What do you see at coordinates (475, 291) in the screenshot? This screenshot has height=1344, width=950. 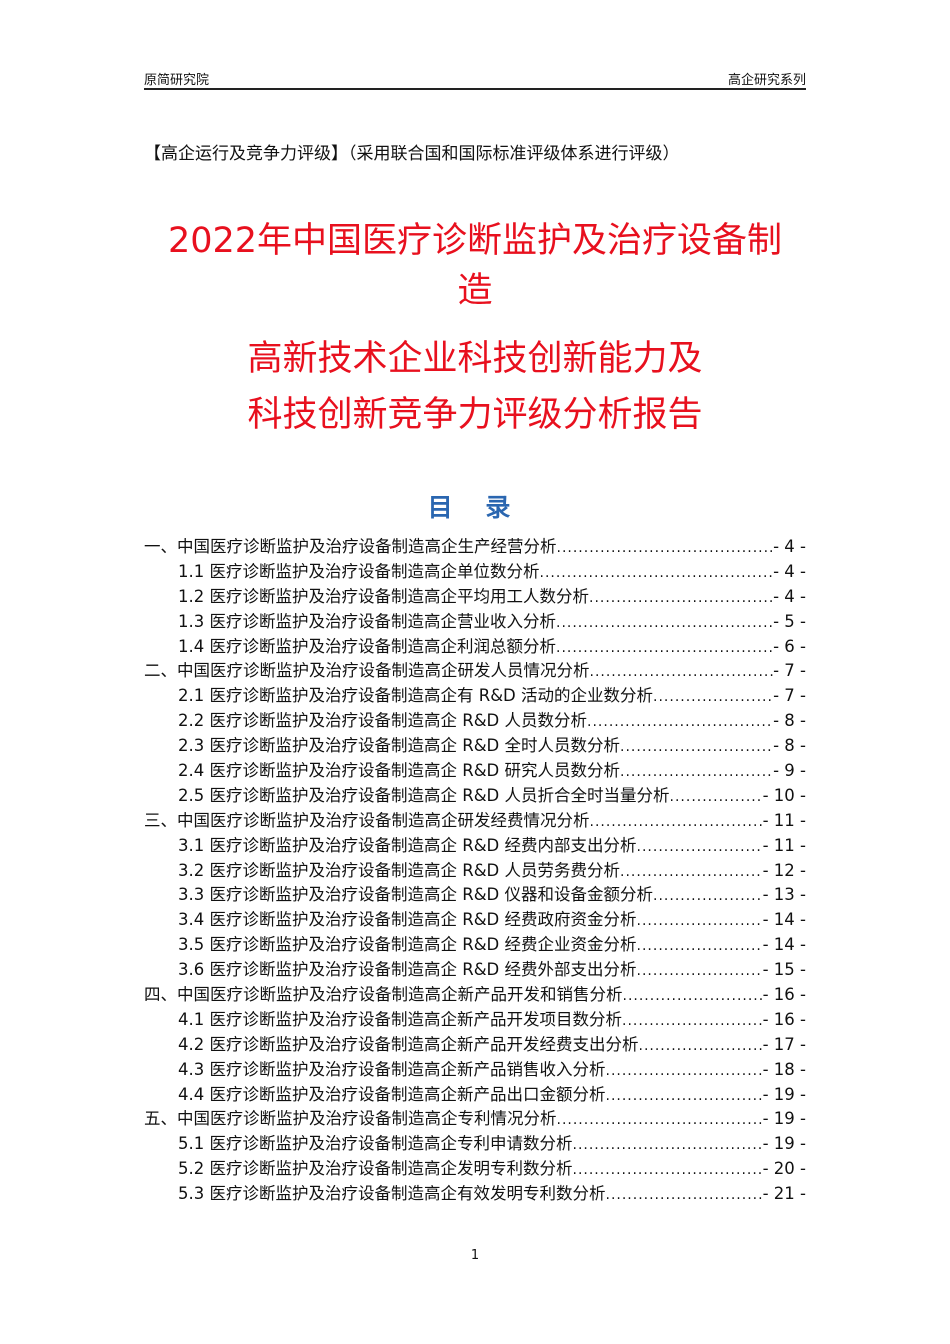 I see `title-line: 造` at bounding box center [475, 291].